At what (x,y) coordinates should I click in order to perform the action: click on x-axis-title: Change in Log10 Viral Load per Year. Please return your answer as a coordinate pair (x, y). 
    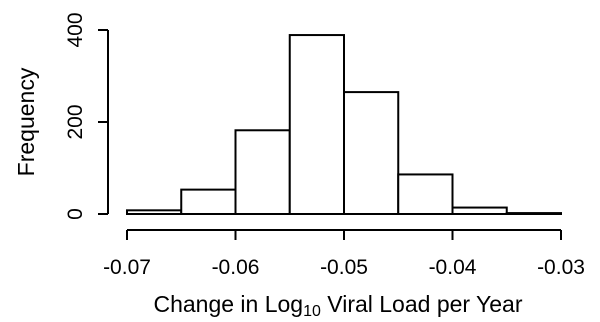
    Looking at the image, I should click on (337, 305).